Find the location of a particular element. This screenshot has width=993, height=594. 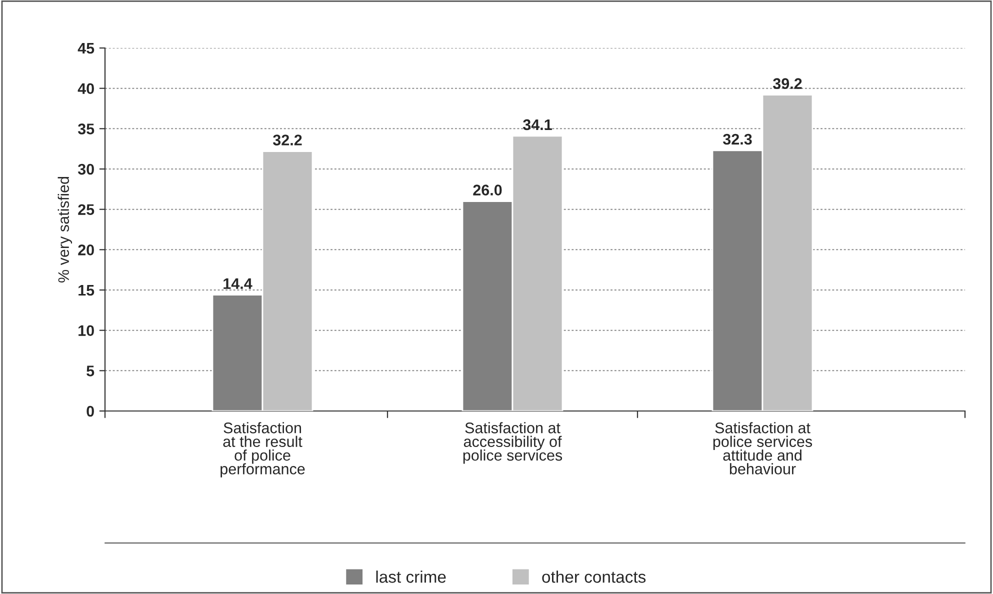

y-tick-label: 40 is located at coordinates (86, 88).